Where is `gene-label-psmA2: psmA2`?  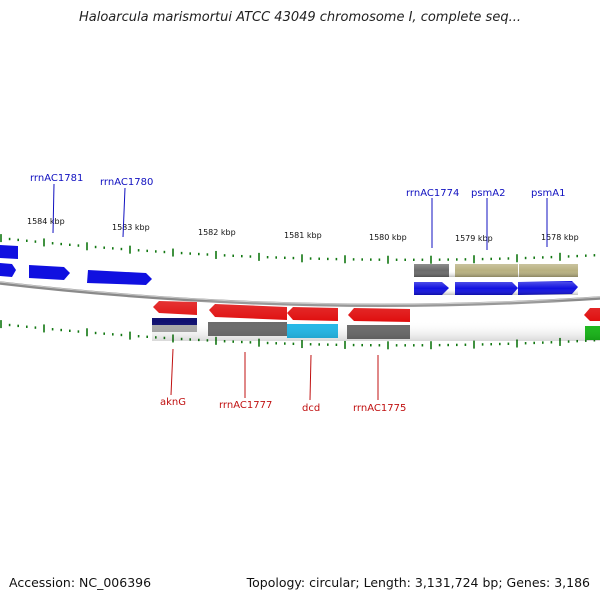
gene-label-psmA2: psmA2 is located at coordinates (488, 193).